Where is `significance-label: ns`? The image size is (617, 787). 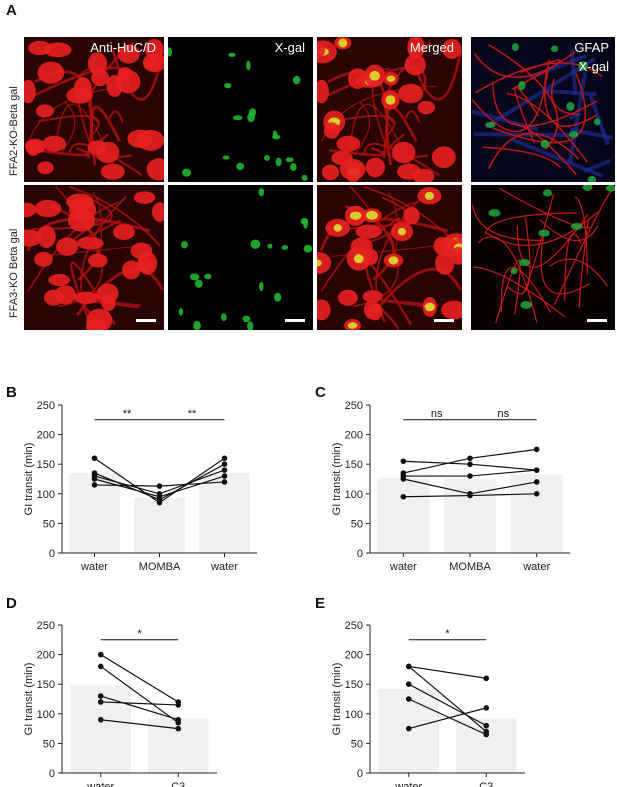
significance-label: ns is located at coordinates (504, 414).